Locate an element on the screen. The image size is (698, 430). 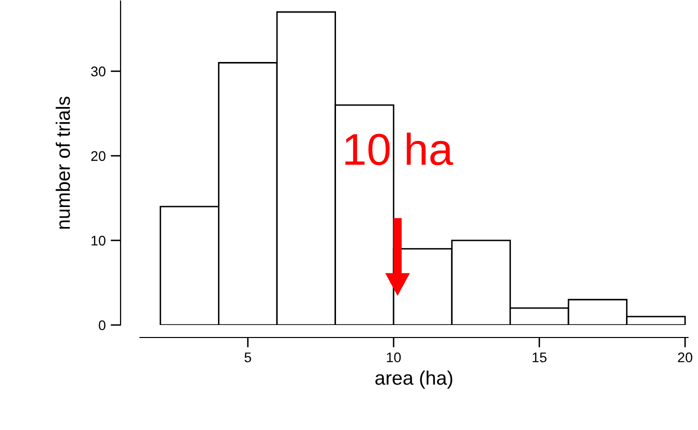
x-tick-label: 20 is located at coordinates (685, 357).